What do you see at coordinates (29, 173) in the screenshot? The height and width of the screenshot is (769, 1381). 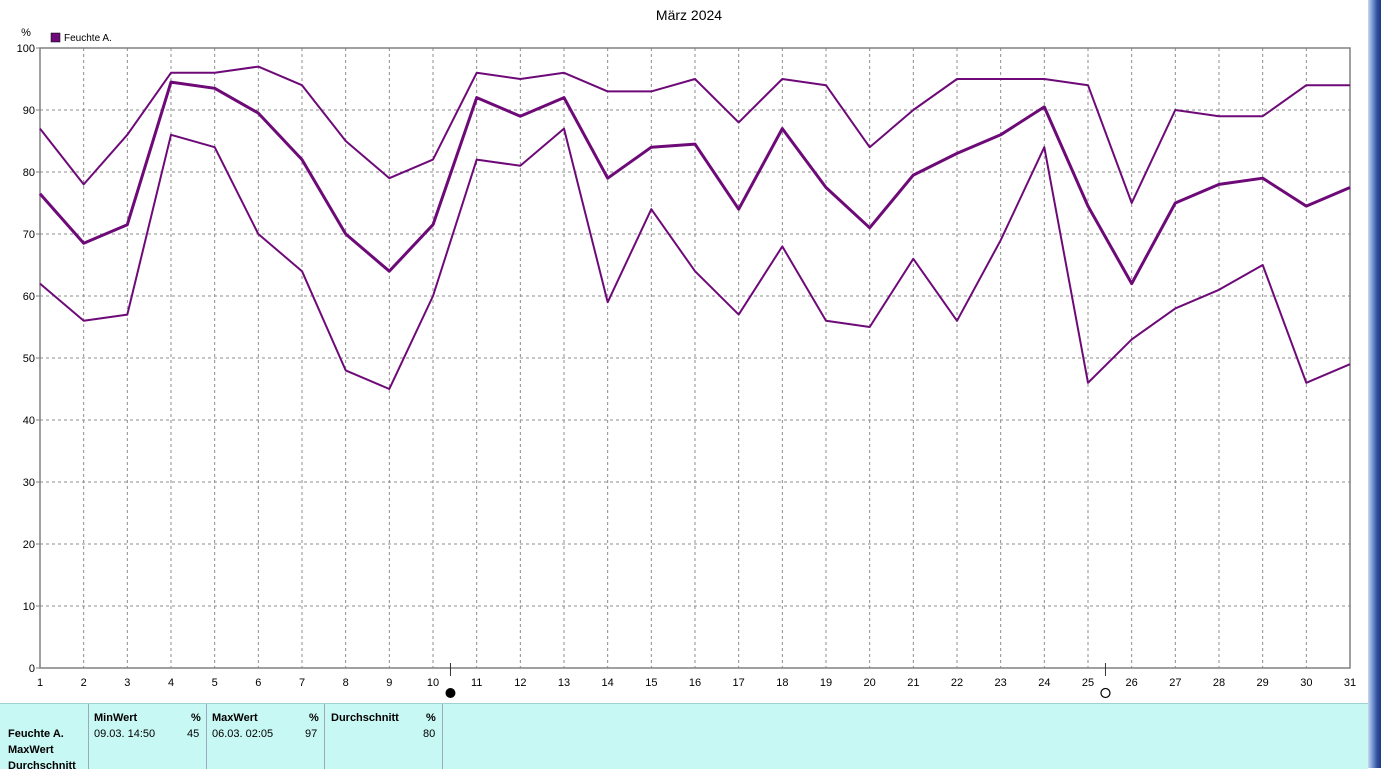 I see `y-tick-label: 80` at bounding box center [29, 173].